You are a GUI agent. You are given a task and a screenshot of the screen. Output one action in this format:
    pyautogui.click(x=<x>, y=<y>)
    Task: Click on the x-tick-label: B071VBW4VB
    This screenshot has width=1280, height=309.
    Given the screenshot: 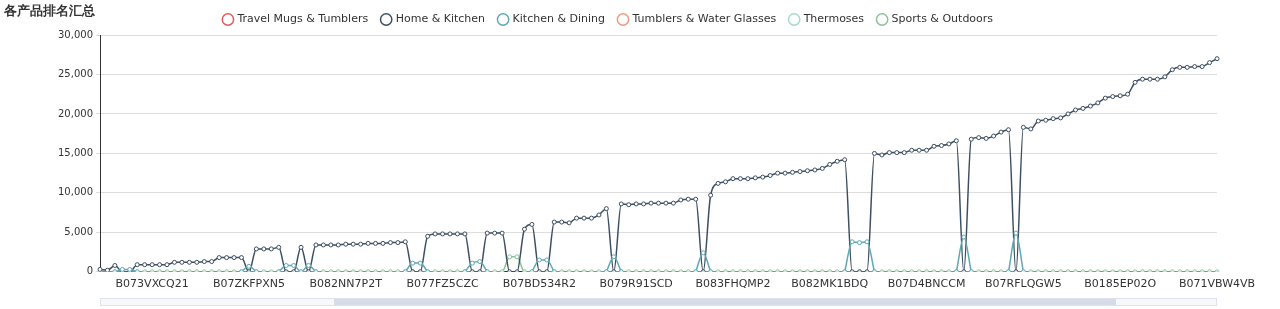 What is the action you would take?
    pyautogui.click(x=1217, y=284)
    